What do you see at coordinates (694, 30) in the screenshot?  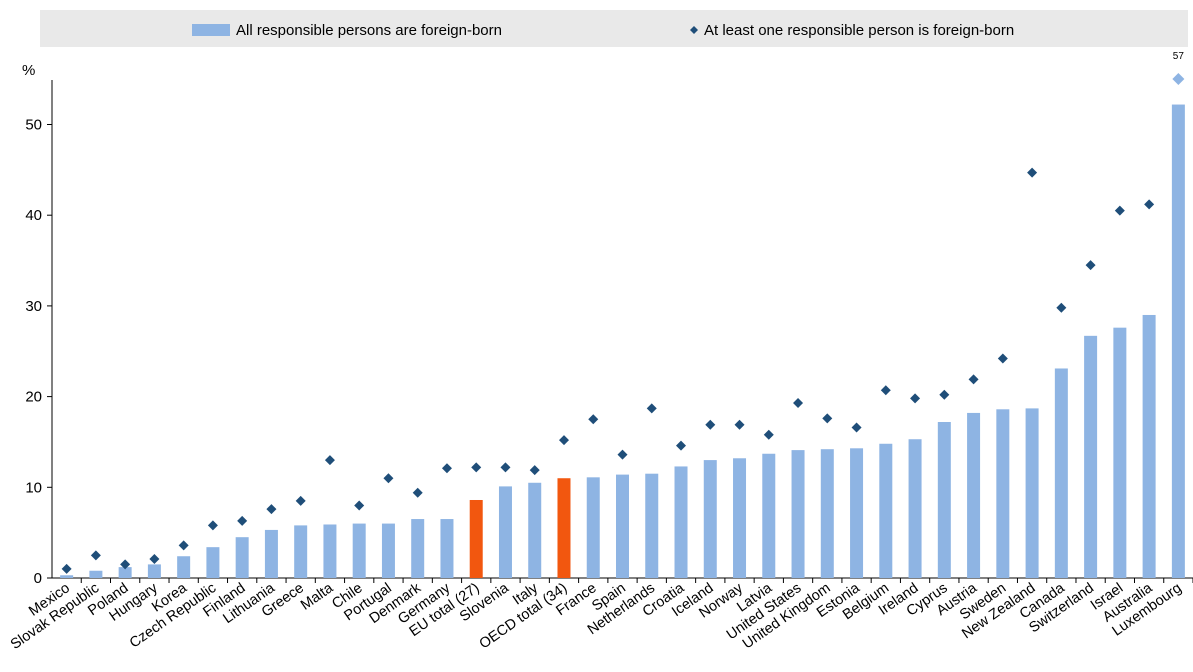 I see `legend-marker-swatch` at bounding box center [694, 30].